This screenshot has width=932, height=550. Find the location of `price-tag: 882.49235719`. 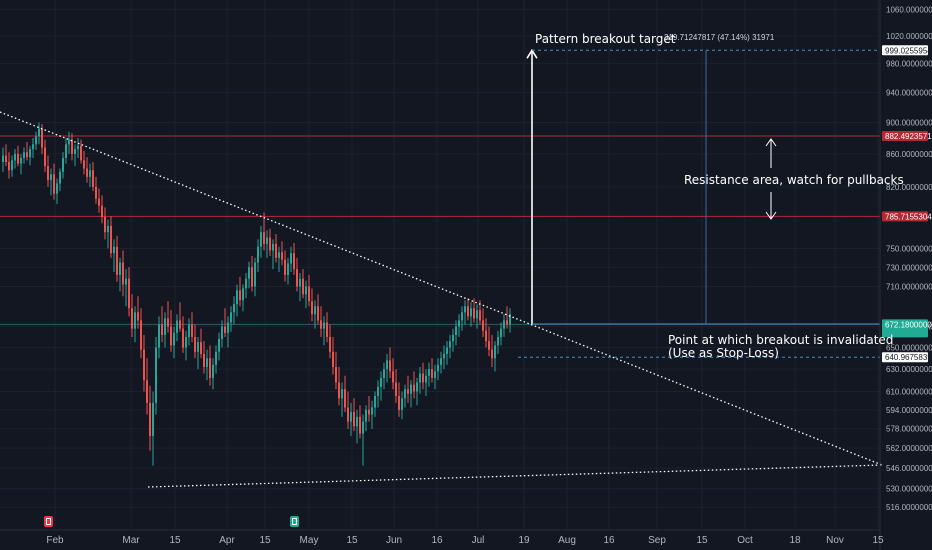

price-tag: 882.49235719 is located at coordinates (907, 136).